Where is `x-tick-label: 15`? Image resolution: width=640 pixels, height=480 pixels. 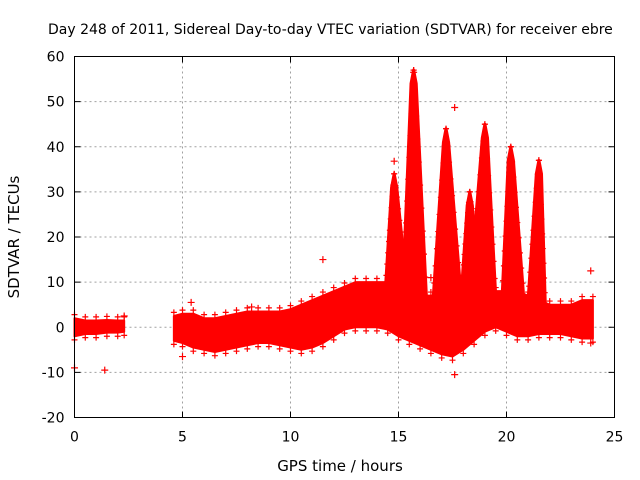
x-tick-label: 15 is located at coordinates (399, 438).